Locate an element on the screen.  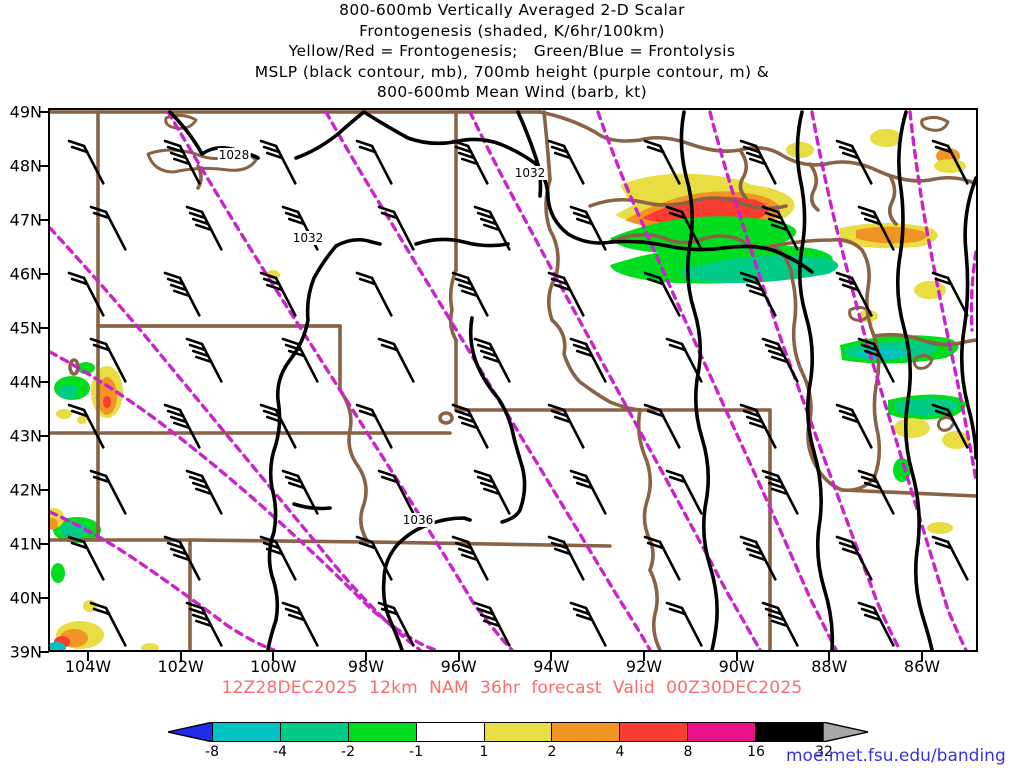
colorbar-tick-label: 32 is located at coordinates (824, 752).